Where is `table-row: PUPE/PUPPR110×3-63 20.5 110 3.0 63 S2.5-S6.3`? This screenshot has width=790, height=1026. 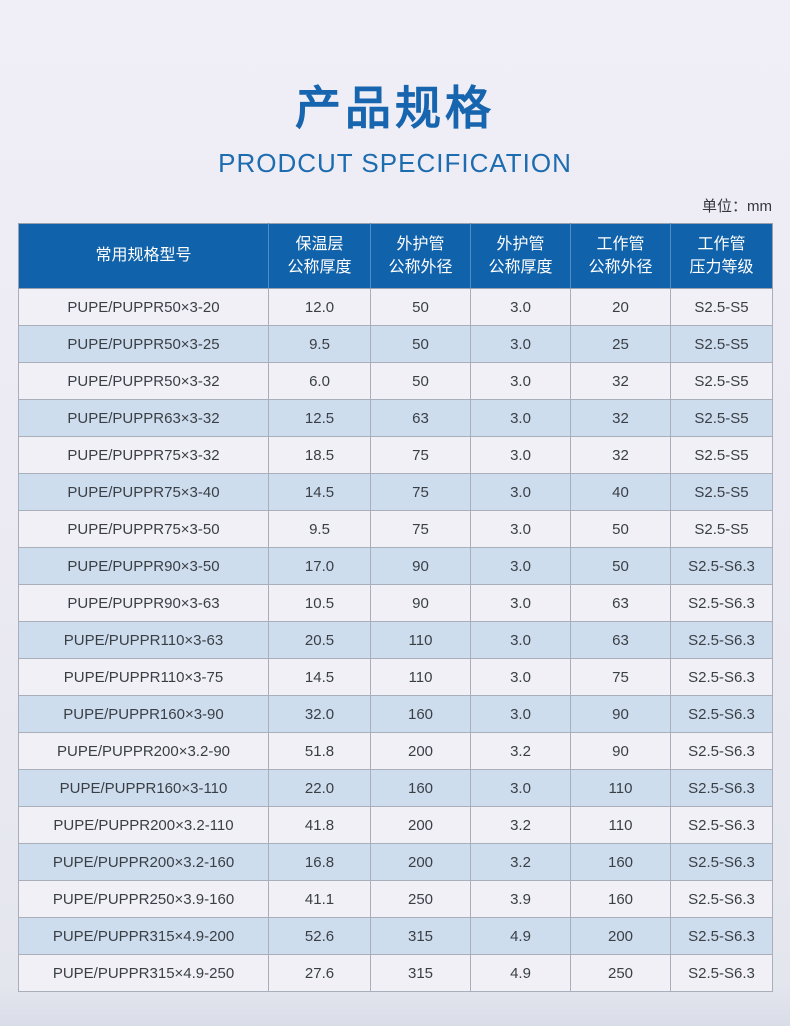
table-row: PUPE/PUPPR110×3-63 20.5 110 3.0 63 S2.5-S6.3 is located at coordinates (395, 640).